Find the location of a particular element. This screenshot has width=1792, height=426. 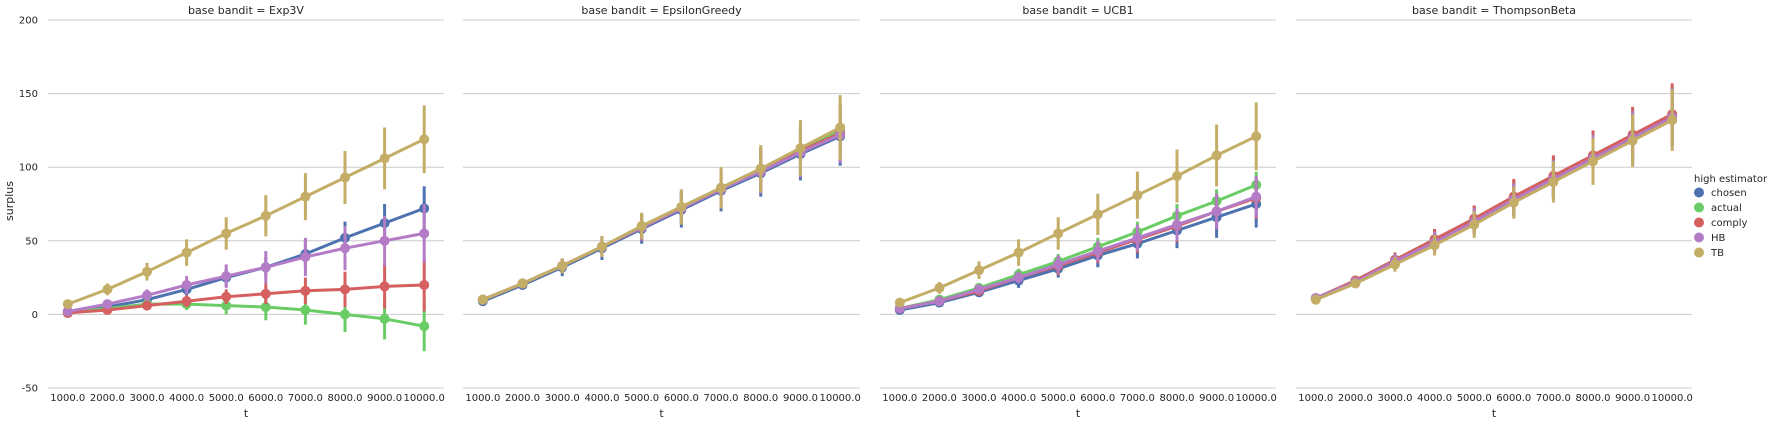

series-chosen is located at coordinates (1078, 247).